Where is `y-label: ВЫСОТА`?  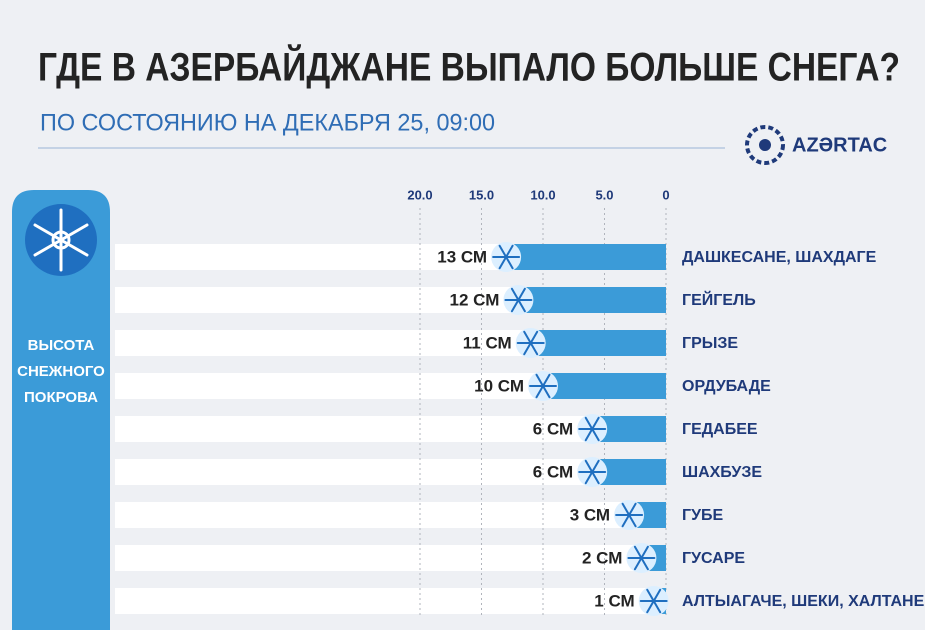
y-label: ВЫСОТА is located at coordinates (61, 345).